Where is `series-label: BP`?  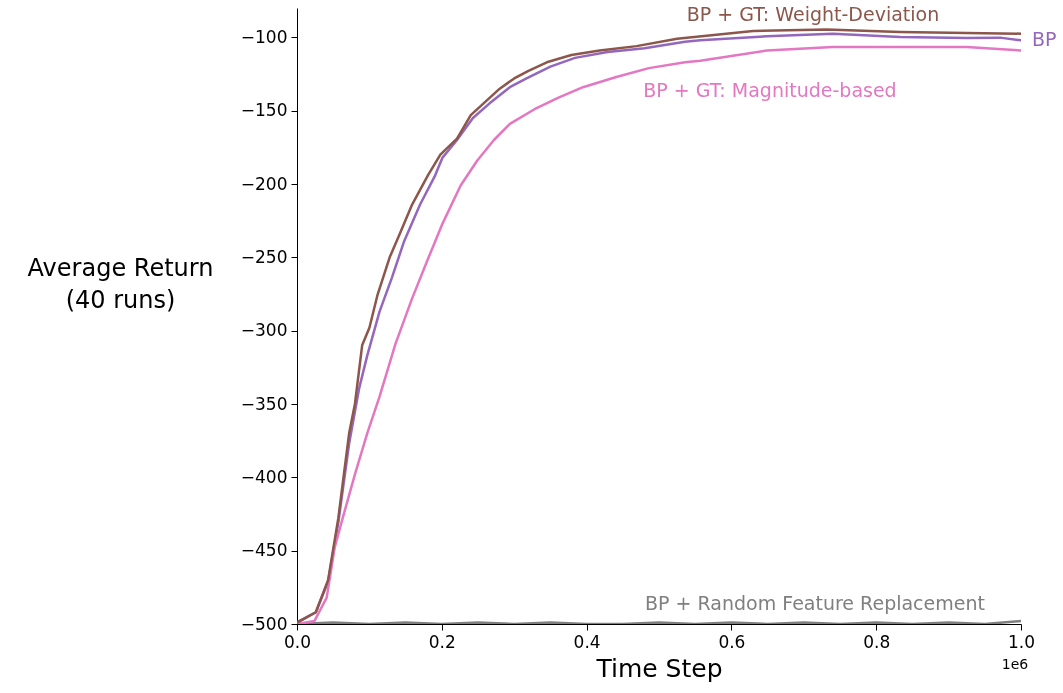
series-label: BP is located at coordinates (1044, 39).